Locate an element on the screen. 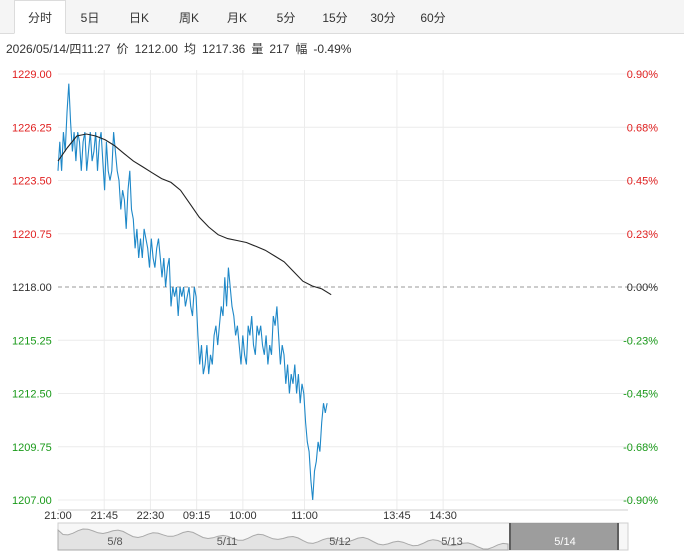  y-tick-label-right: 0.90% is located at coordinates (642, 75).